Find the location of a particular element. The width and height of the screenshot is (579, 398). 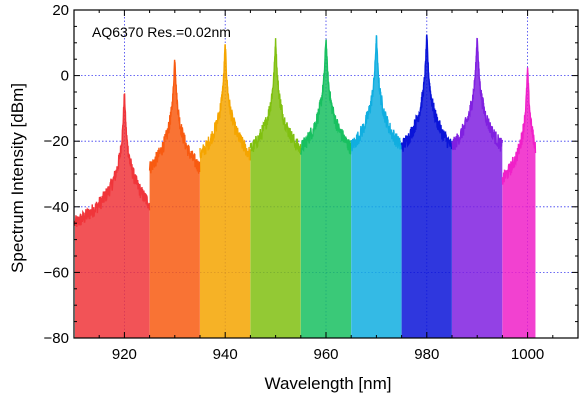

instrument-annotation: AQ6370 Res.=0.02nm is located at coordinates (161, 32).